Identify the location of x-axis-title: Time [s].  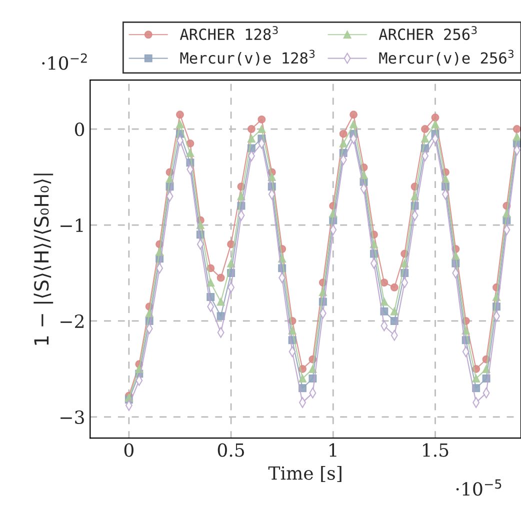
(305, 474).